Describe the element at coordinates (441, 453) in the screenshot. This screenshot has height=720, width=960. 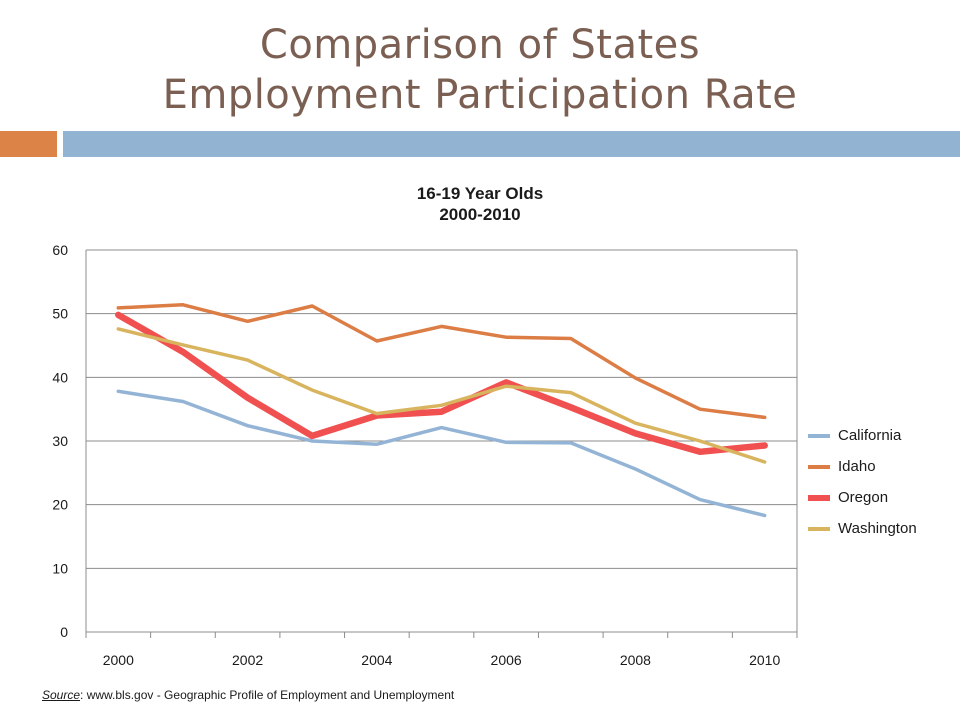
I see `series-line-california` at that location.